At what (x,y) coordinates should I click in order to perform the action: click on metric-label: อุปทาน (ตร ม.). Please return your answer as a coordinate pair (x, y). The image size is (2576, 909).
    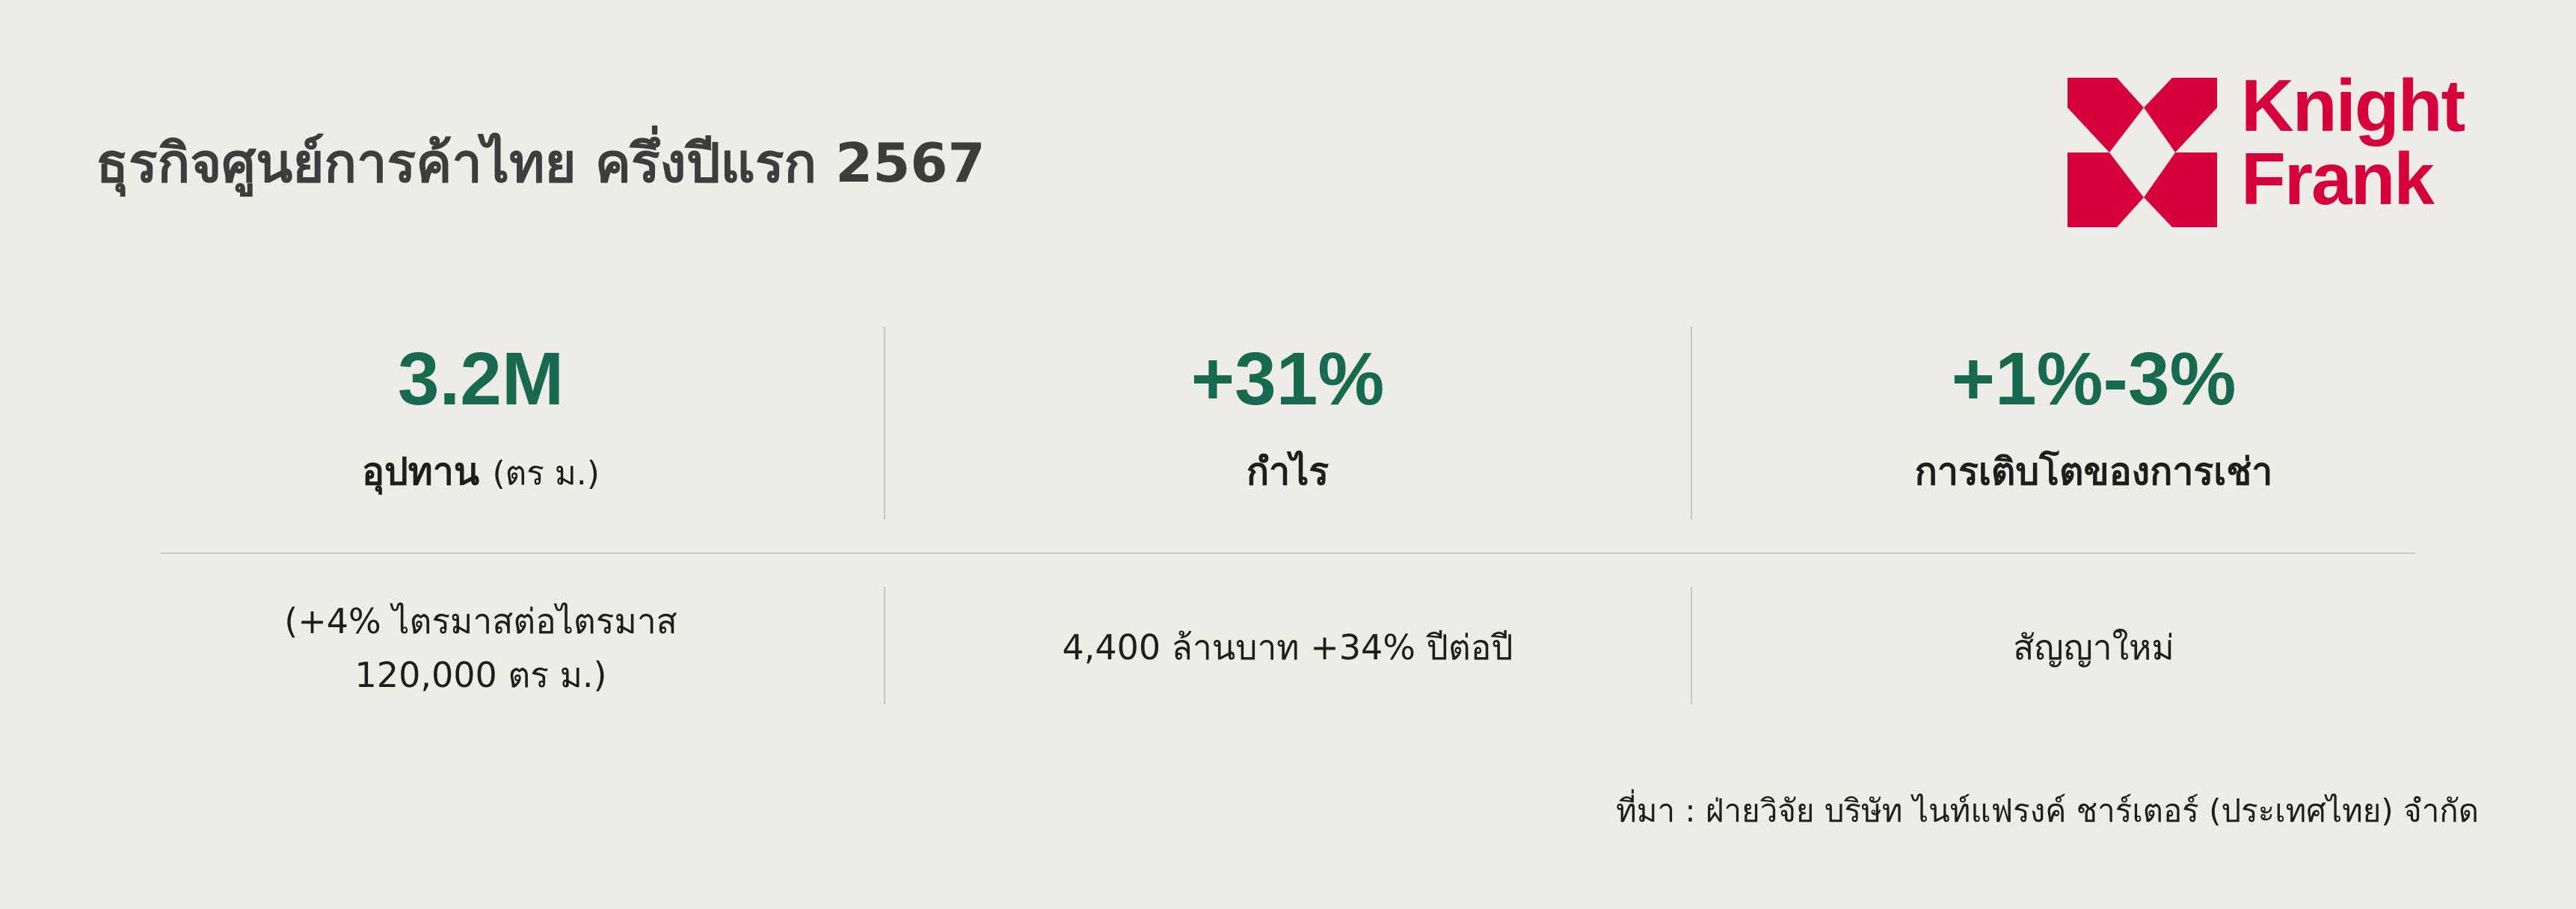
    Looking at the image, I should click on (480, 473).